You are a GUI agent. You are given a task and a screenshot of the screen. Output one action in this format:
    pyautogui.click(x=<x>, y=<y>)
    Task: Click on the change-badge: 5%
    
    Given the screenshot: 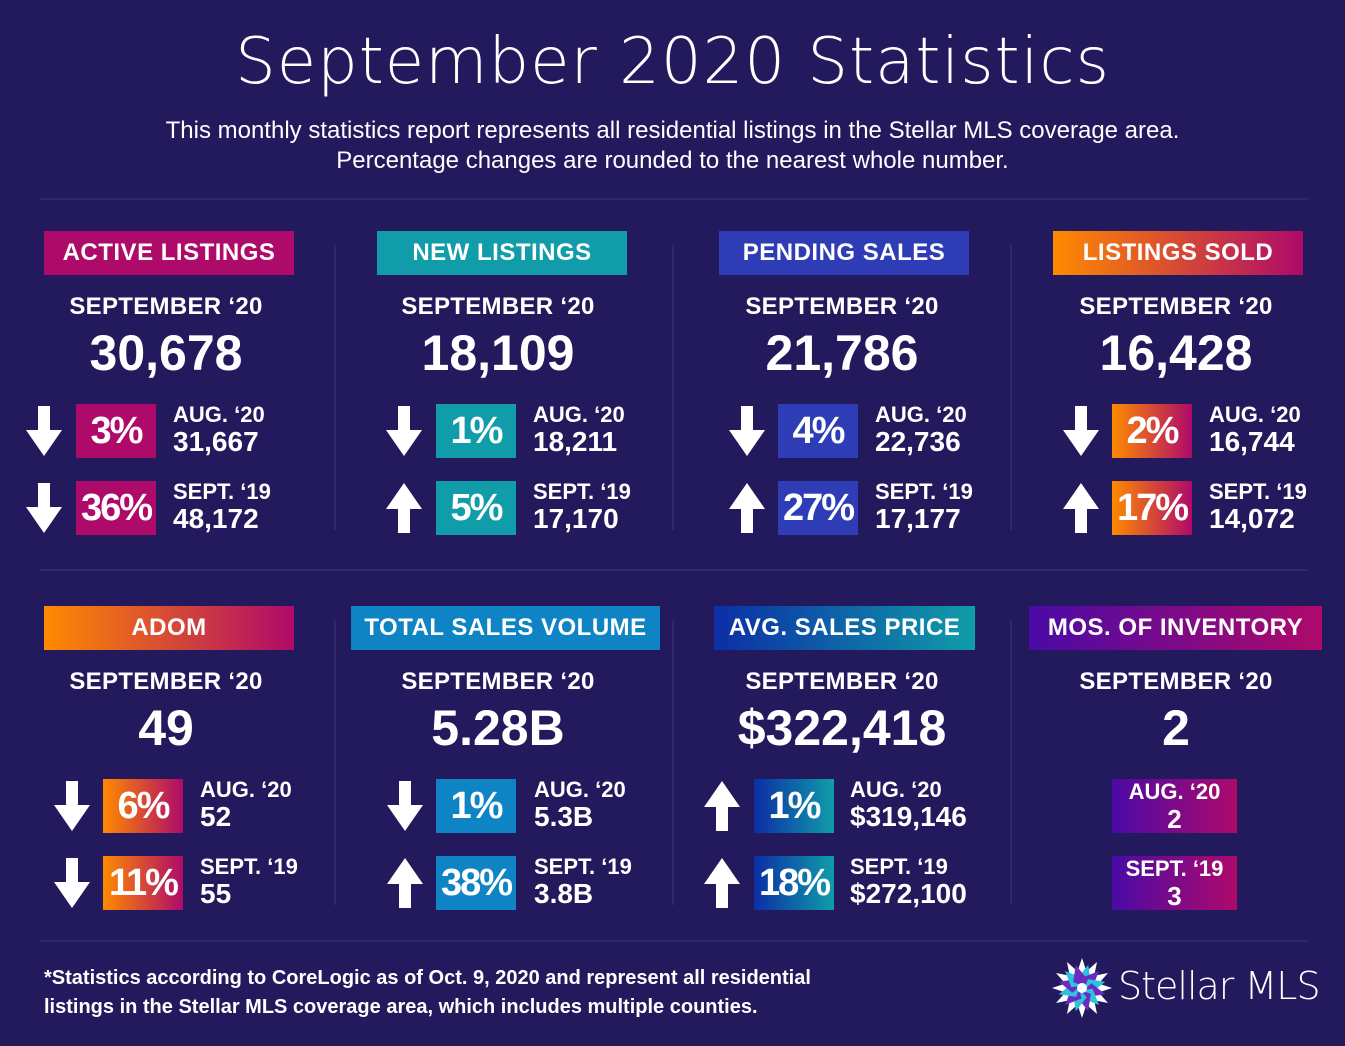 What is the action you would take?
    pyautogui.click(x=476, y=508)
    